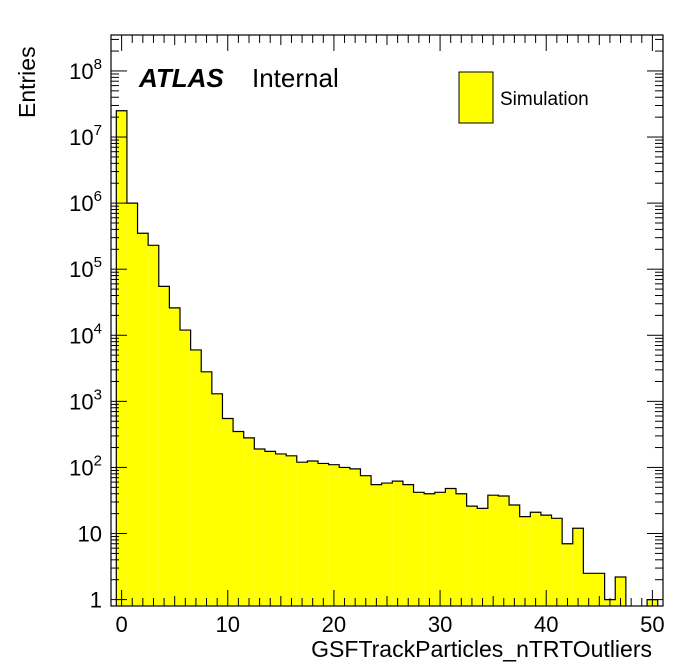 The height and width of the screenshot is (672, 696). Describe the element at coordinates (121, 624) in the screenshot. I see `x-tick-label: 0` at that location.